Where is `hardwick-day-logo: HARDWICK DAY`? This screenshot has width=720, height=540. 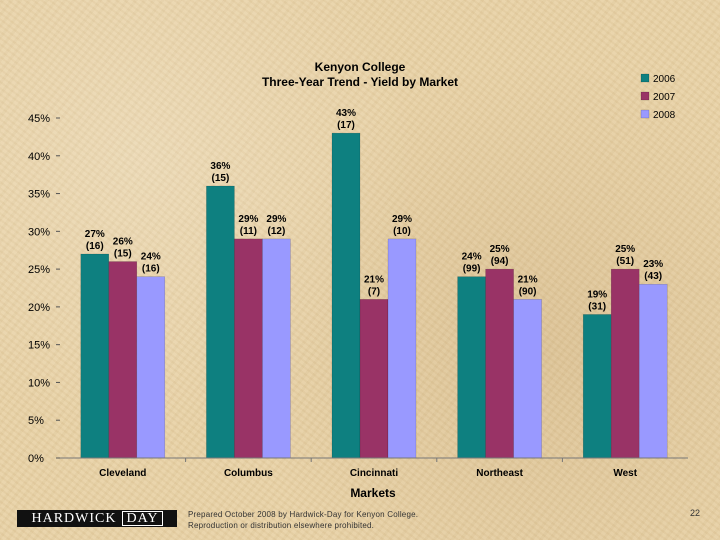
hardwick-day-logo: HARDWICK DAY is located at coordinates (97, 518).